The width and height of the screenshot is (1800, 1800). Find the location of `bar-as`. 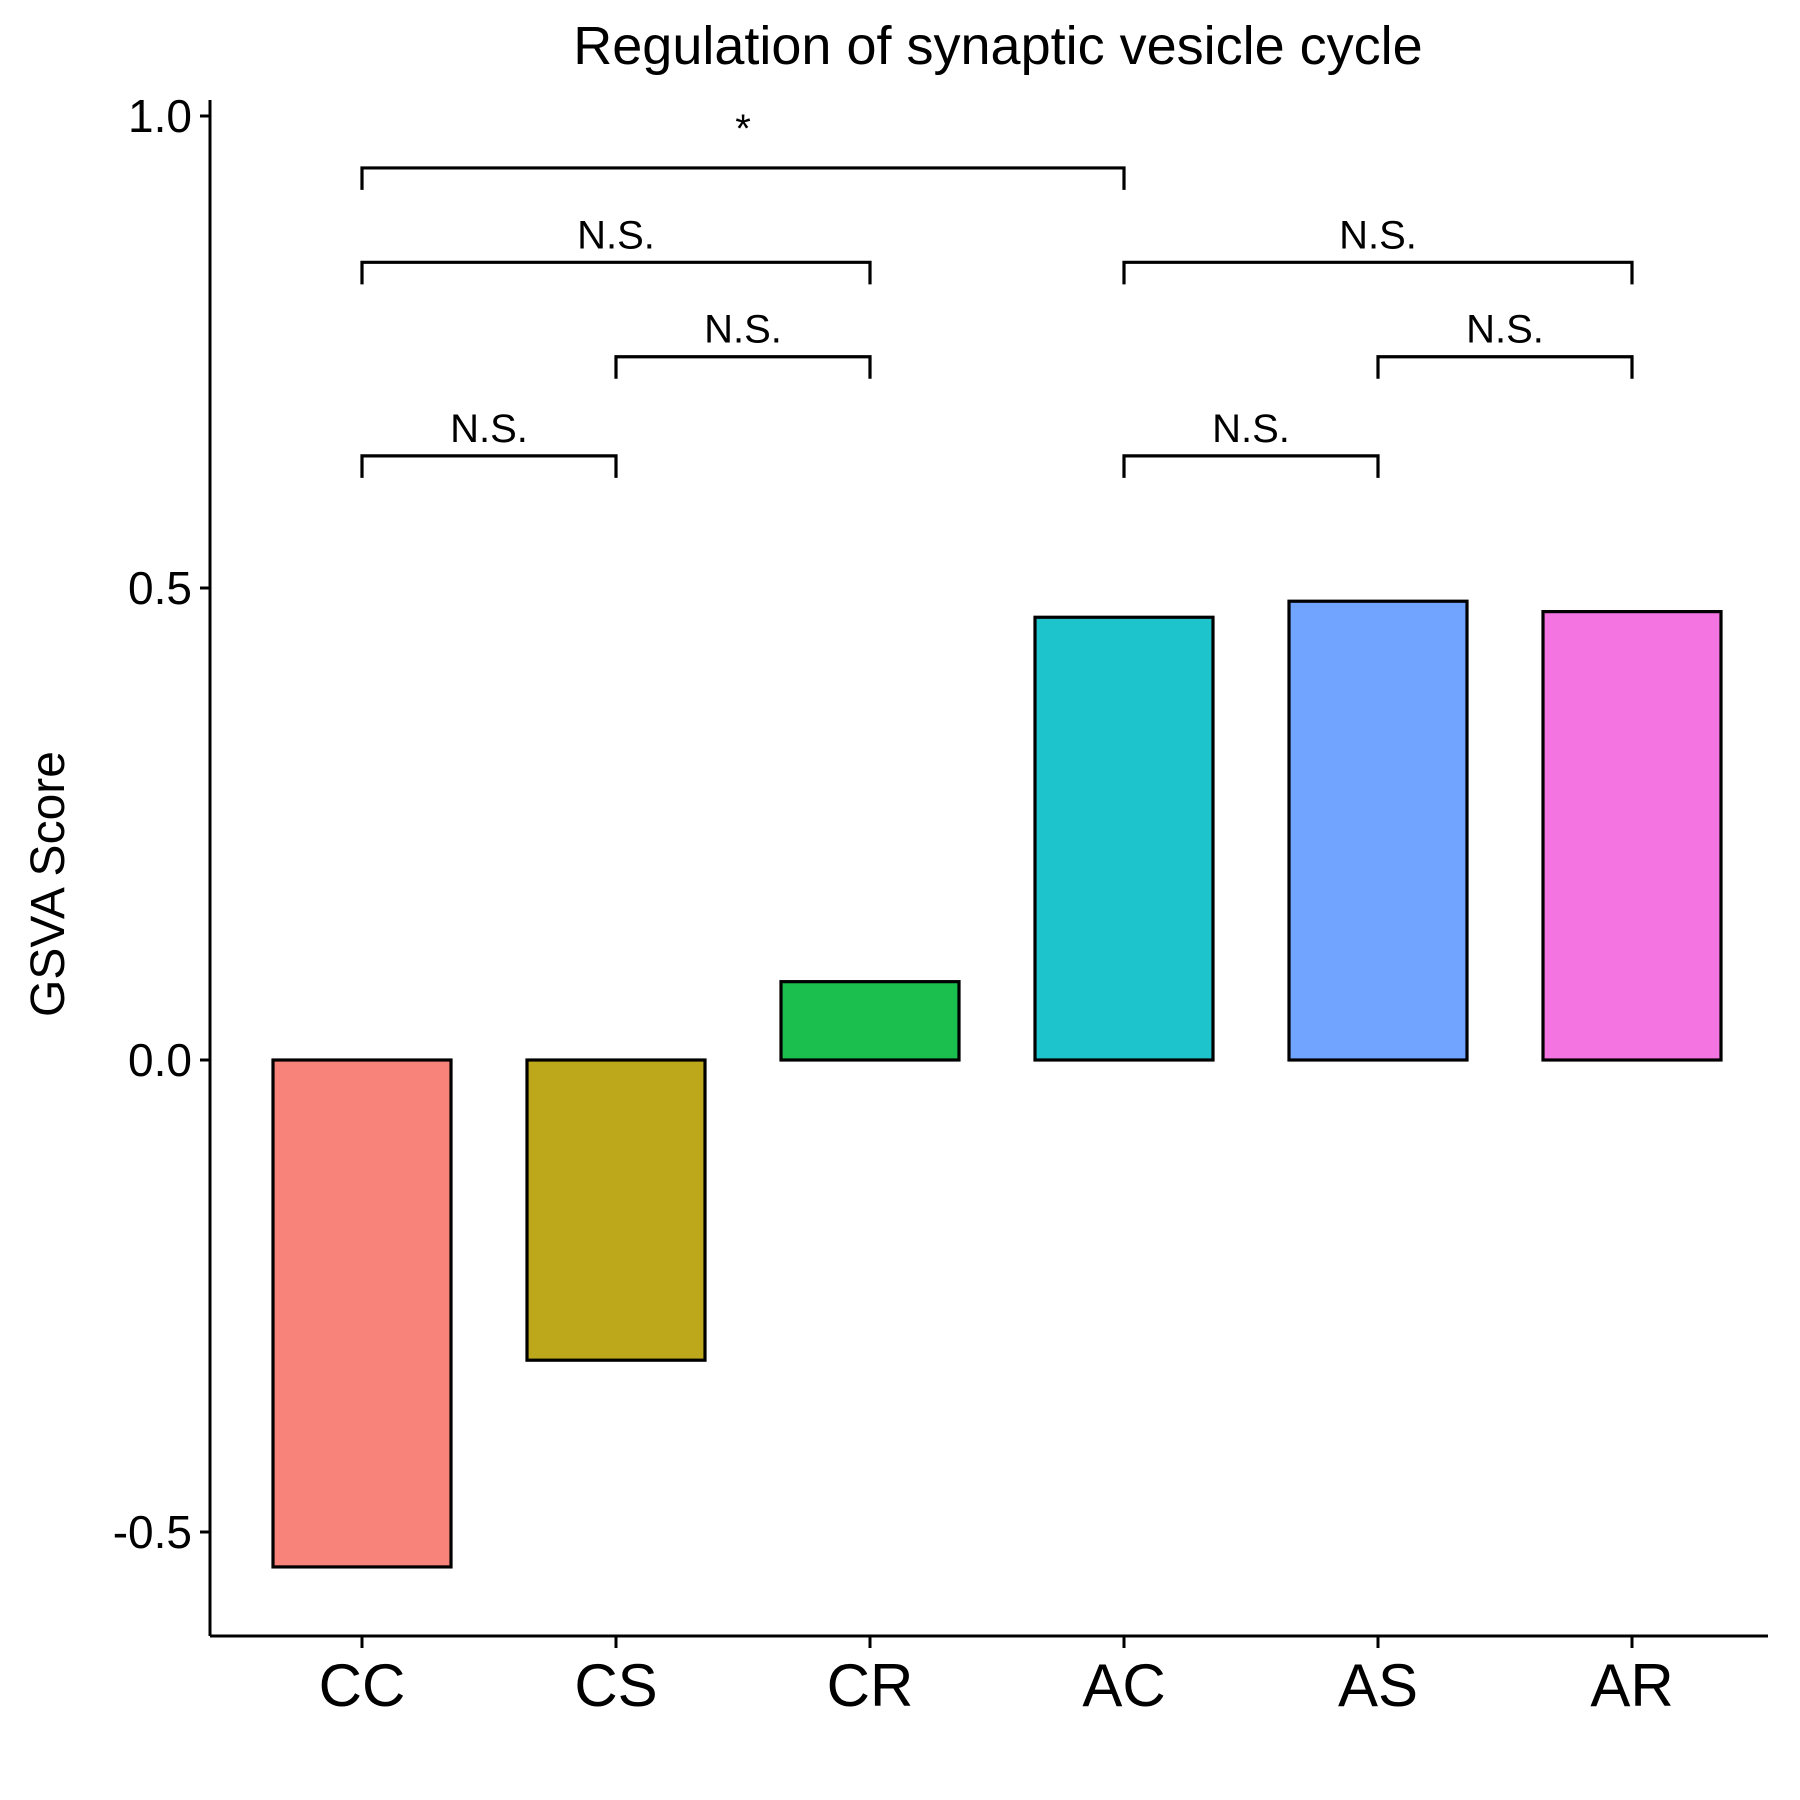

bar-as is located at coordinates (1378, 830).